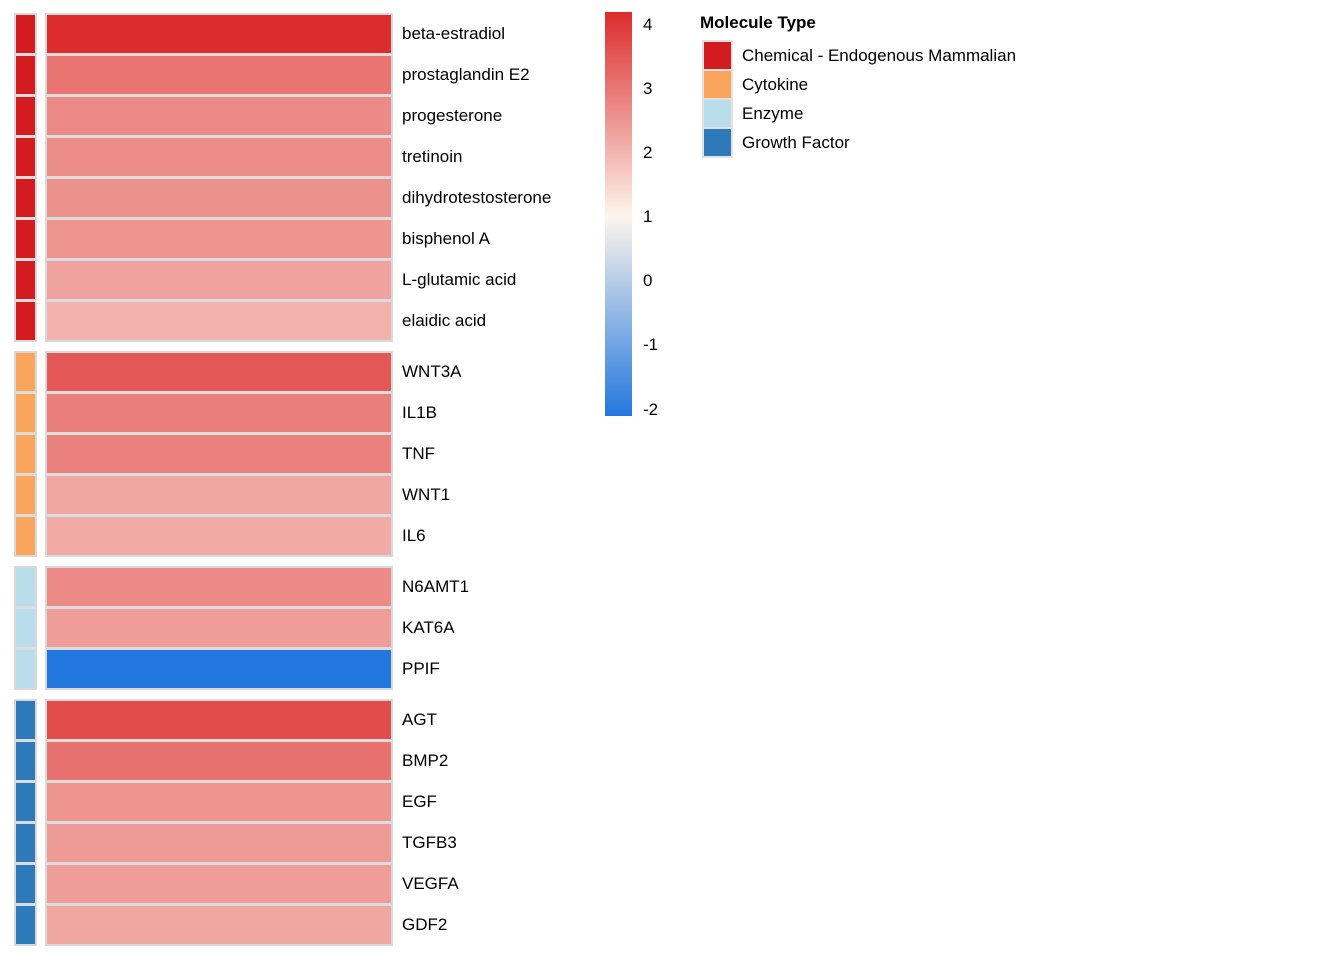  I want to click on molecule-label: progesterone, so click(452, 115).